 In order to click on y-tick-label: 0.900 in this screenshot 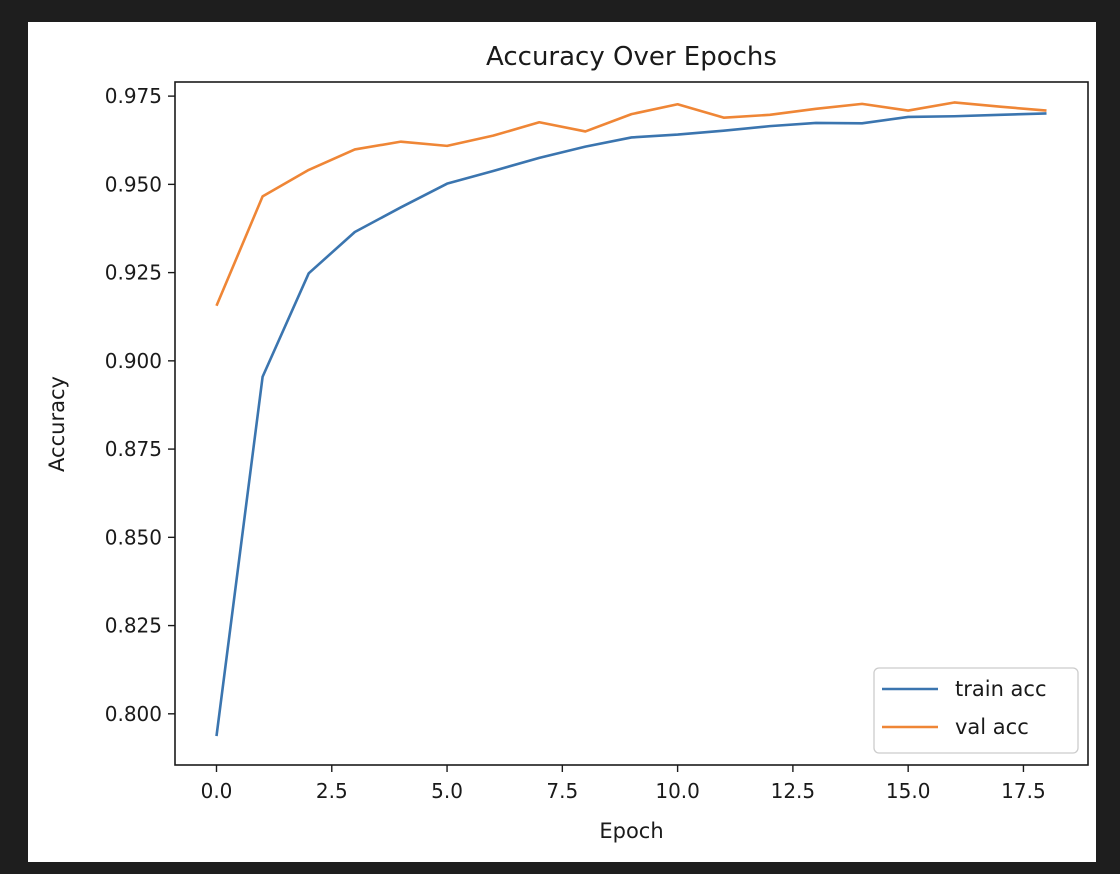, I will do `click(133, 361)`.